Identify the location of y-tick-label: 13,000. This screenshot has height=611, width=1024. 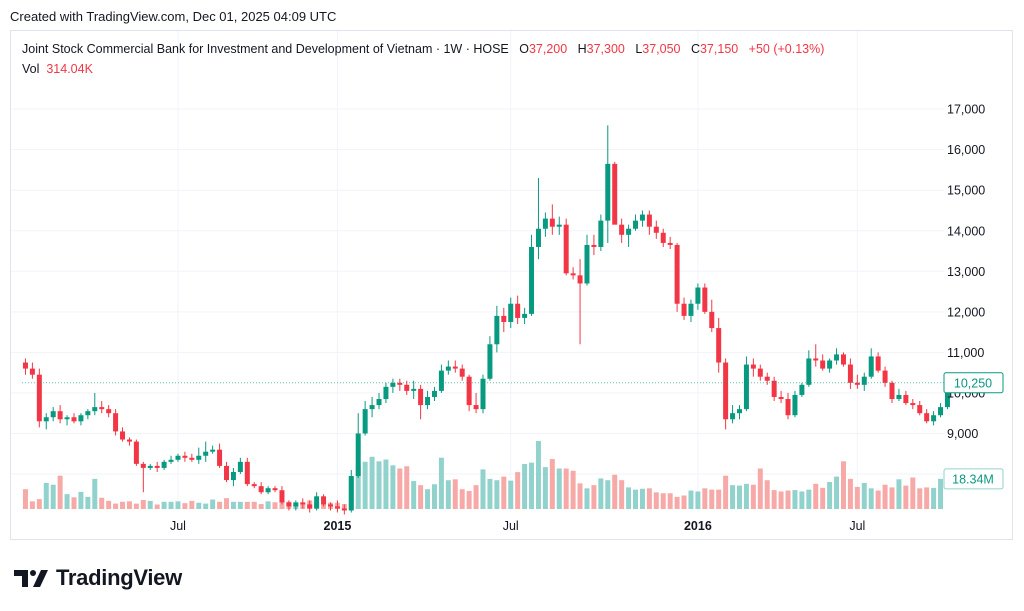
(966, 272).